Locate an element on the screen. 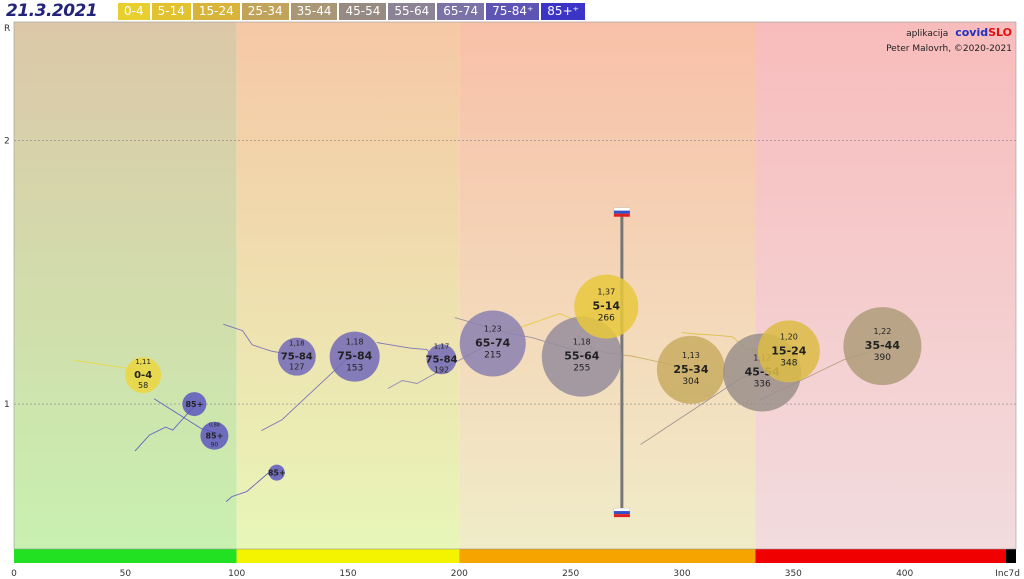 This screenshot has height=579, width=1024. bubble-label-0: 0-4 is located at coordinates (143, 375).